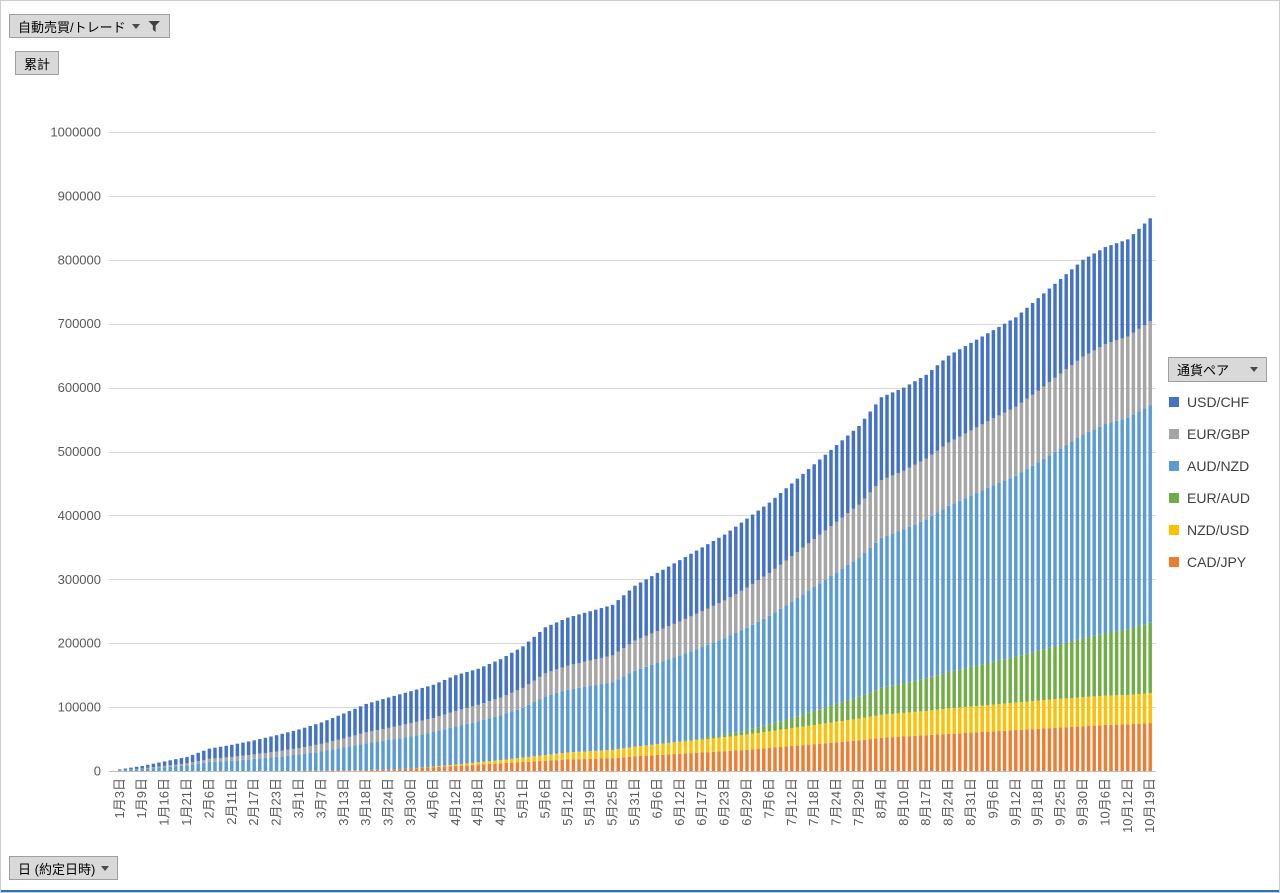 The height and width of the screenshot is (893, 1280). What do you see at coordinates (320, 798) in the screenshot?
I see `svg-text: 3月7日` at bounding box center [320, 798].